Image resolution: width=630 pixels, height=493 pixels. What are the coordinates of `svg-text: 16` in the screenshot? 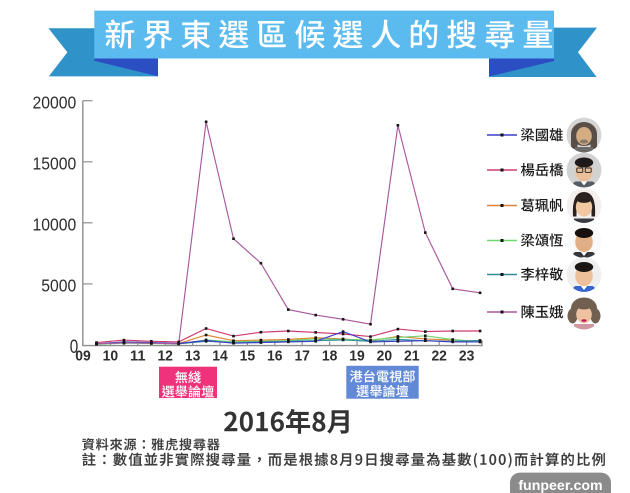 It's located at (275, 356).